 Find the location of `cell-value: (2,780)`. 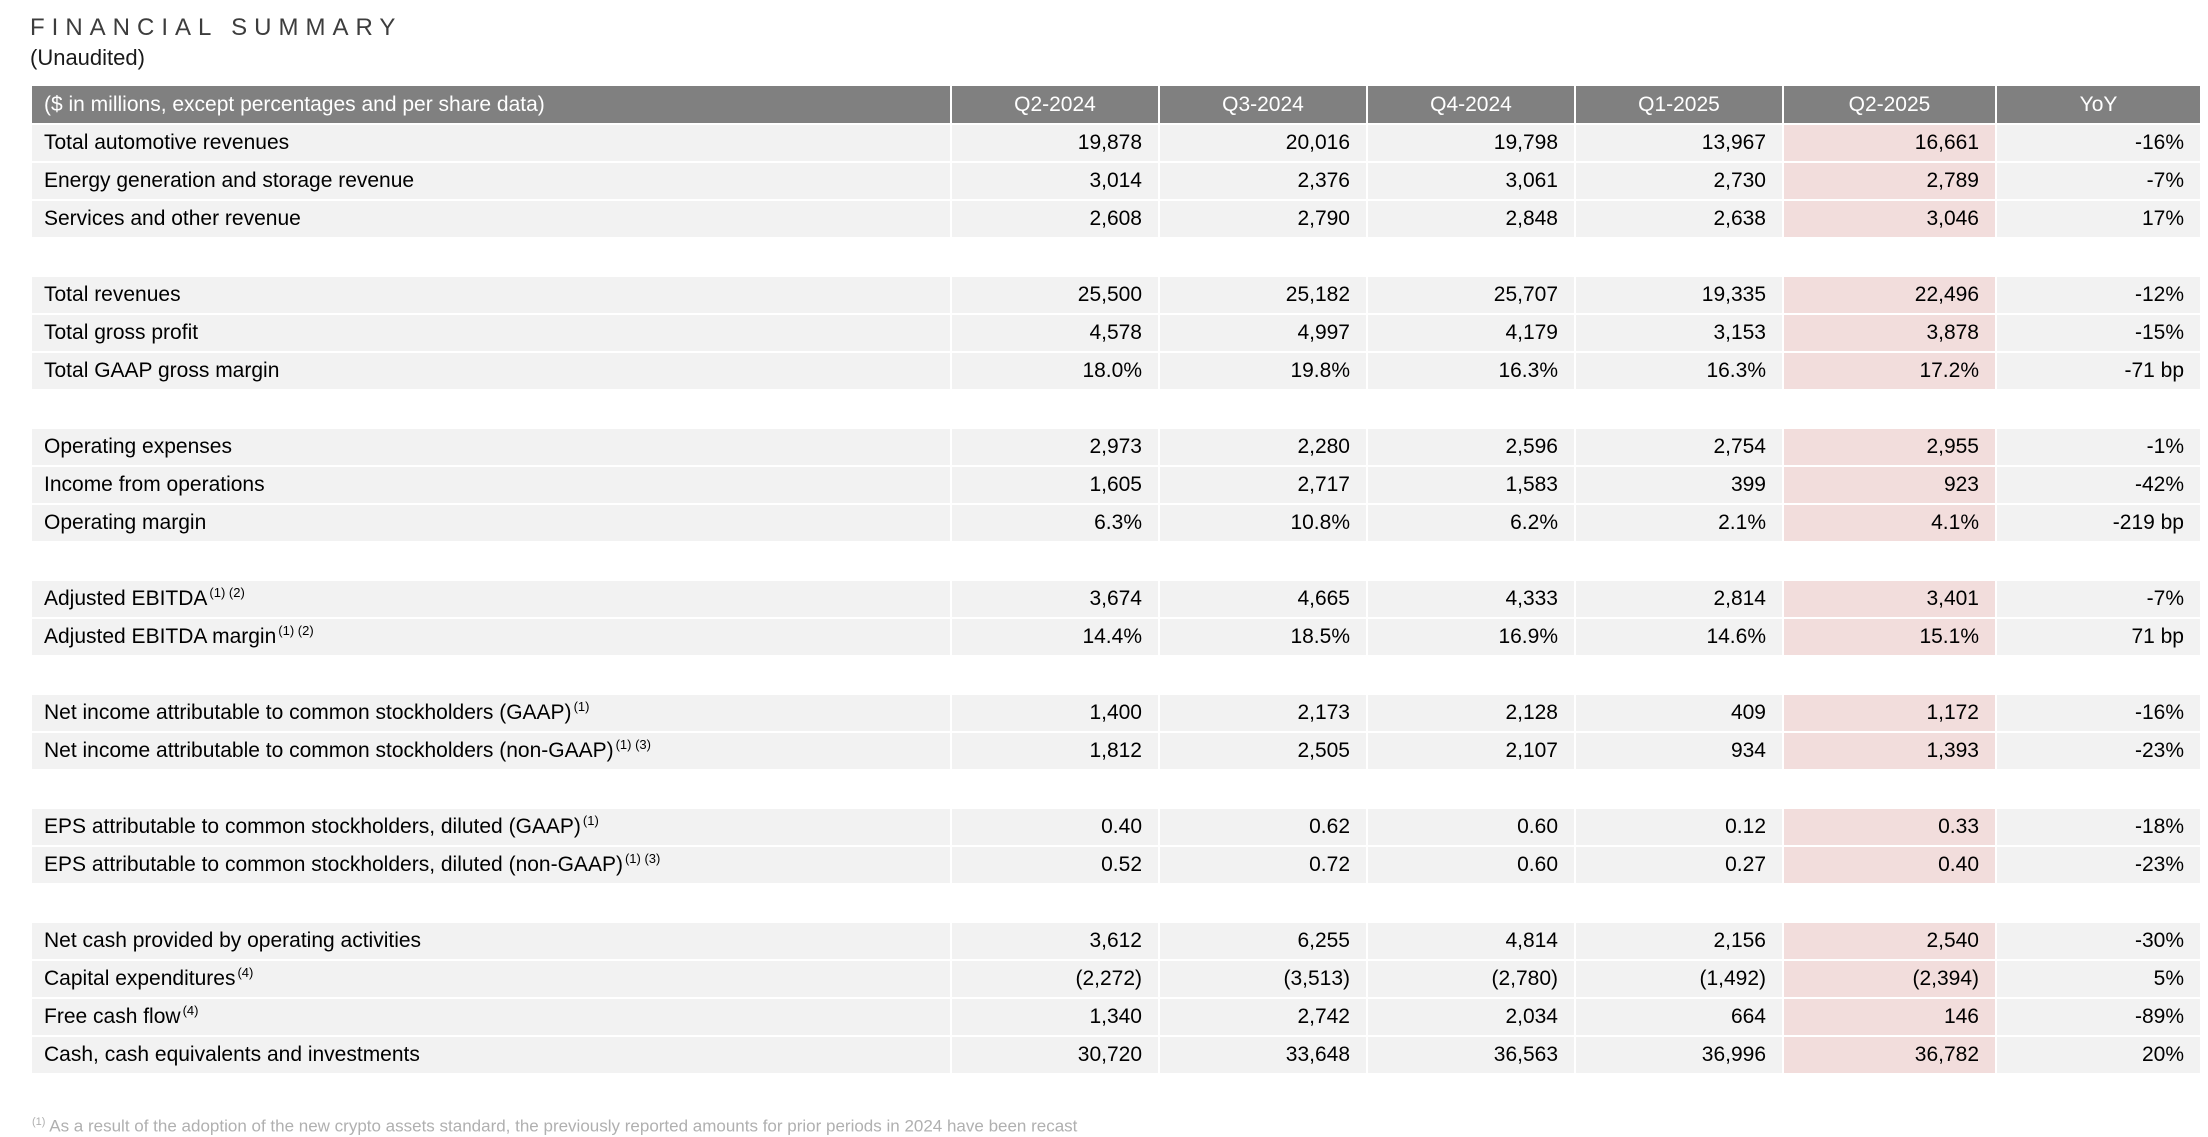

cell-value: (2,780) is located at coordinates (1471, 979).